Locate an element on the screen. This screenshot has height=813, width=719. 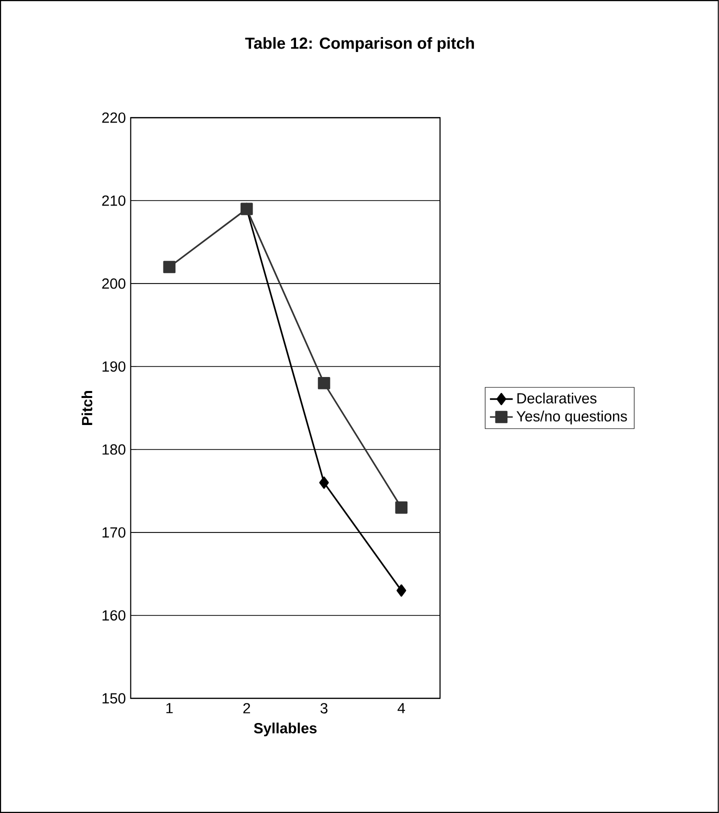
y-tick-label: 150 is located at coordinates (114, 698).